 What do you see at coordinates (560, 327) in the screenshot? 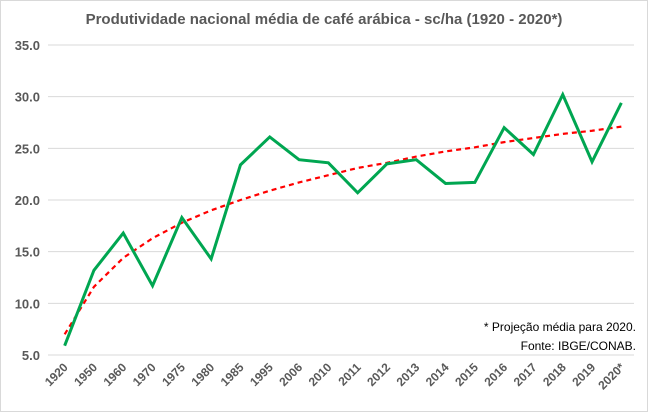
I see `projection-note: * Projeção média para 2020.` at bounding box center [560, 327].